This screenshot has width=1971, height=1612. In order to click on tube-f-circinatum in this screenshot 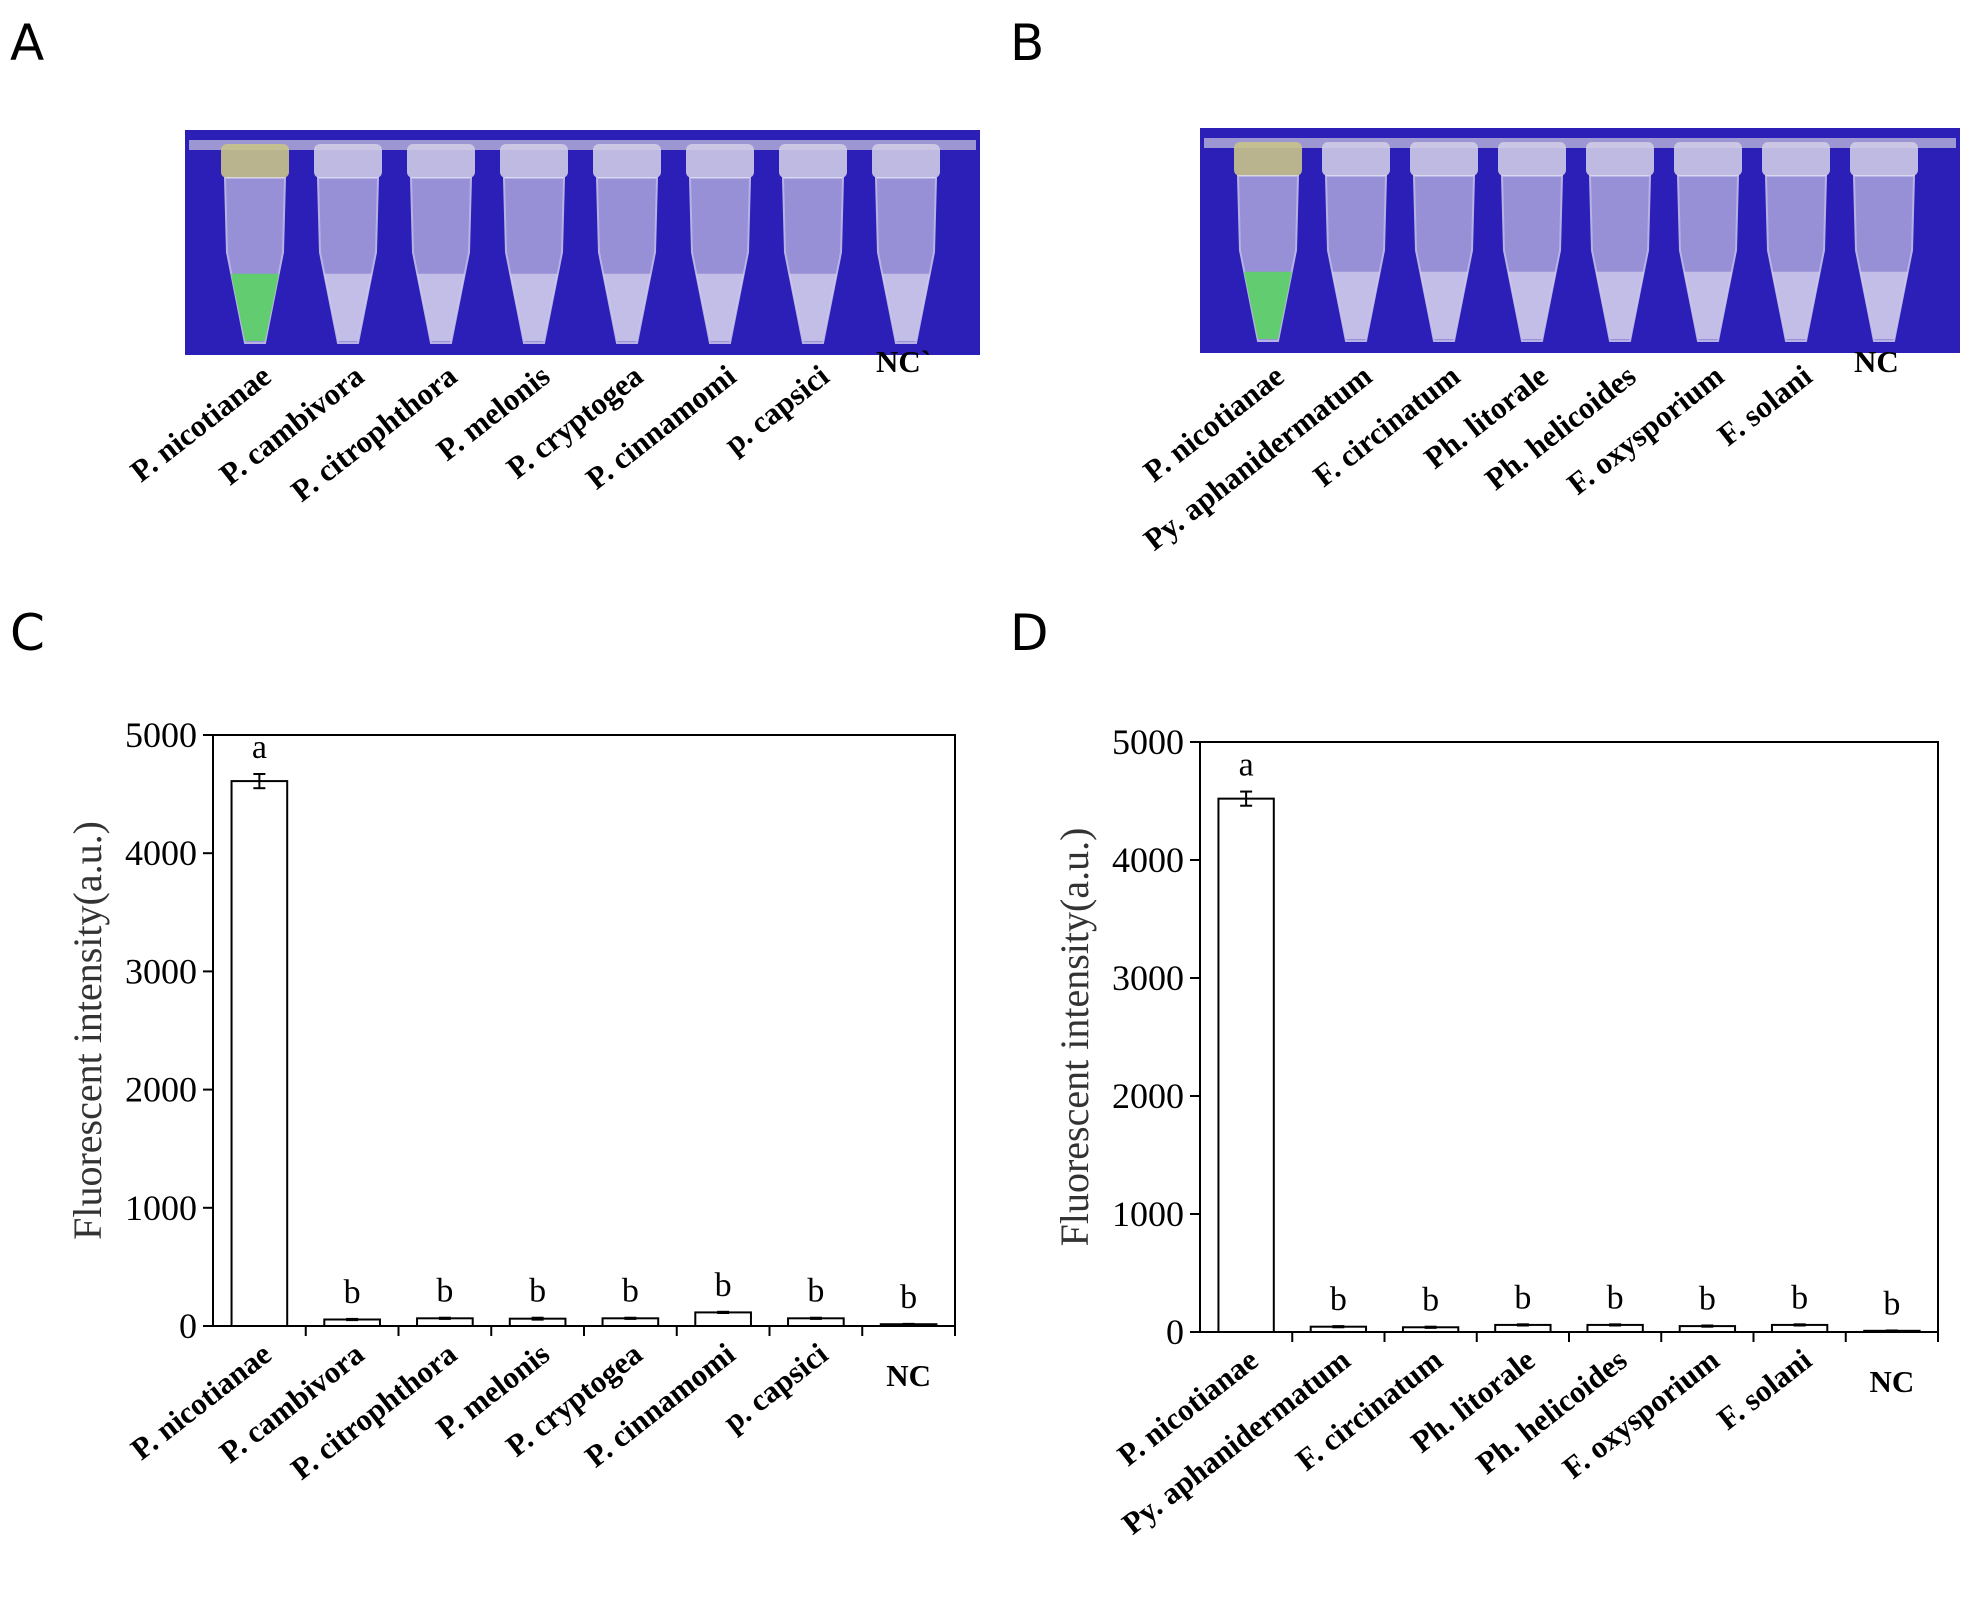, I will do `click(1444, 242)`.